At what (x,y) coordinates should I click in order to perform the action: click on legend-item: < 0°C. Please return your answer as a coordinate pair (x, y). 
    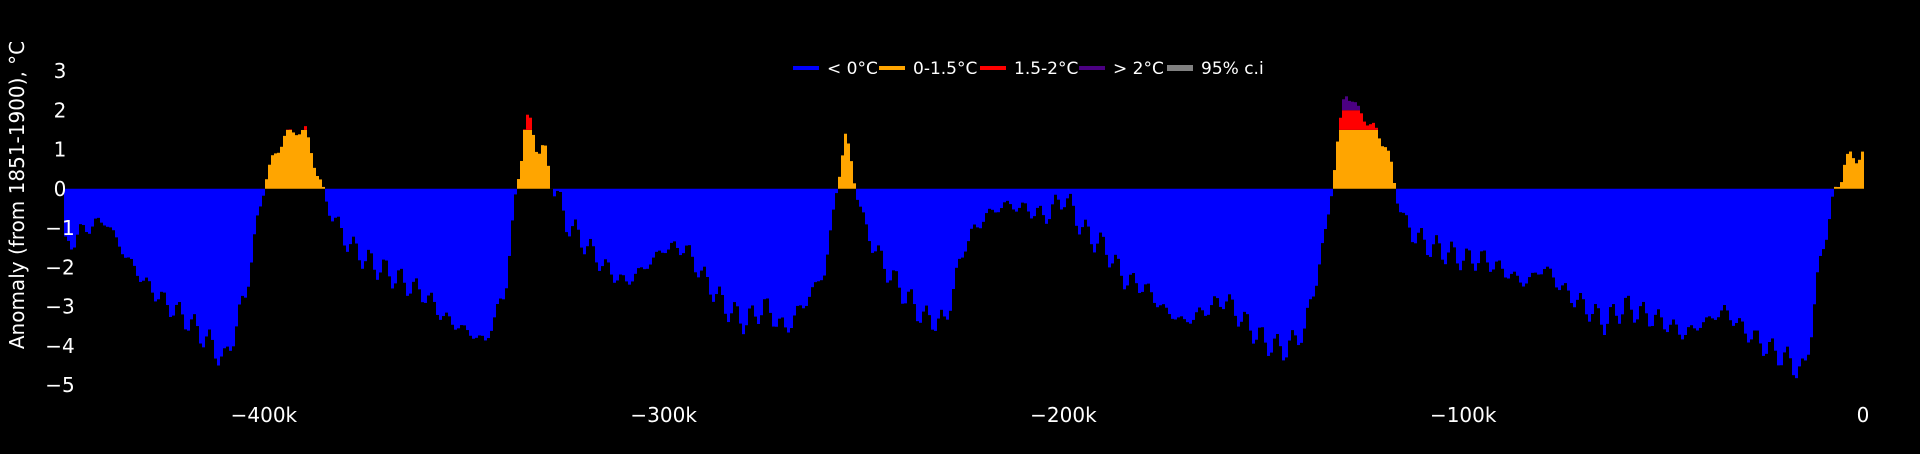
    Looking at the image, I should click on (835, 69).